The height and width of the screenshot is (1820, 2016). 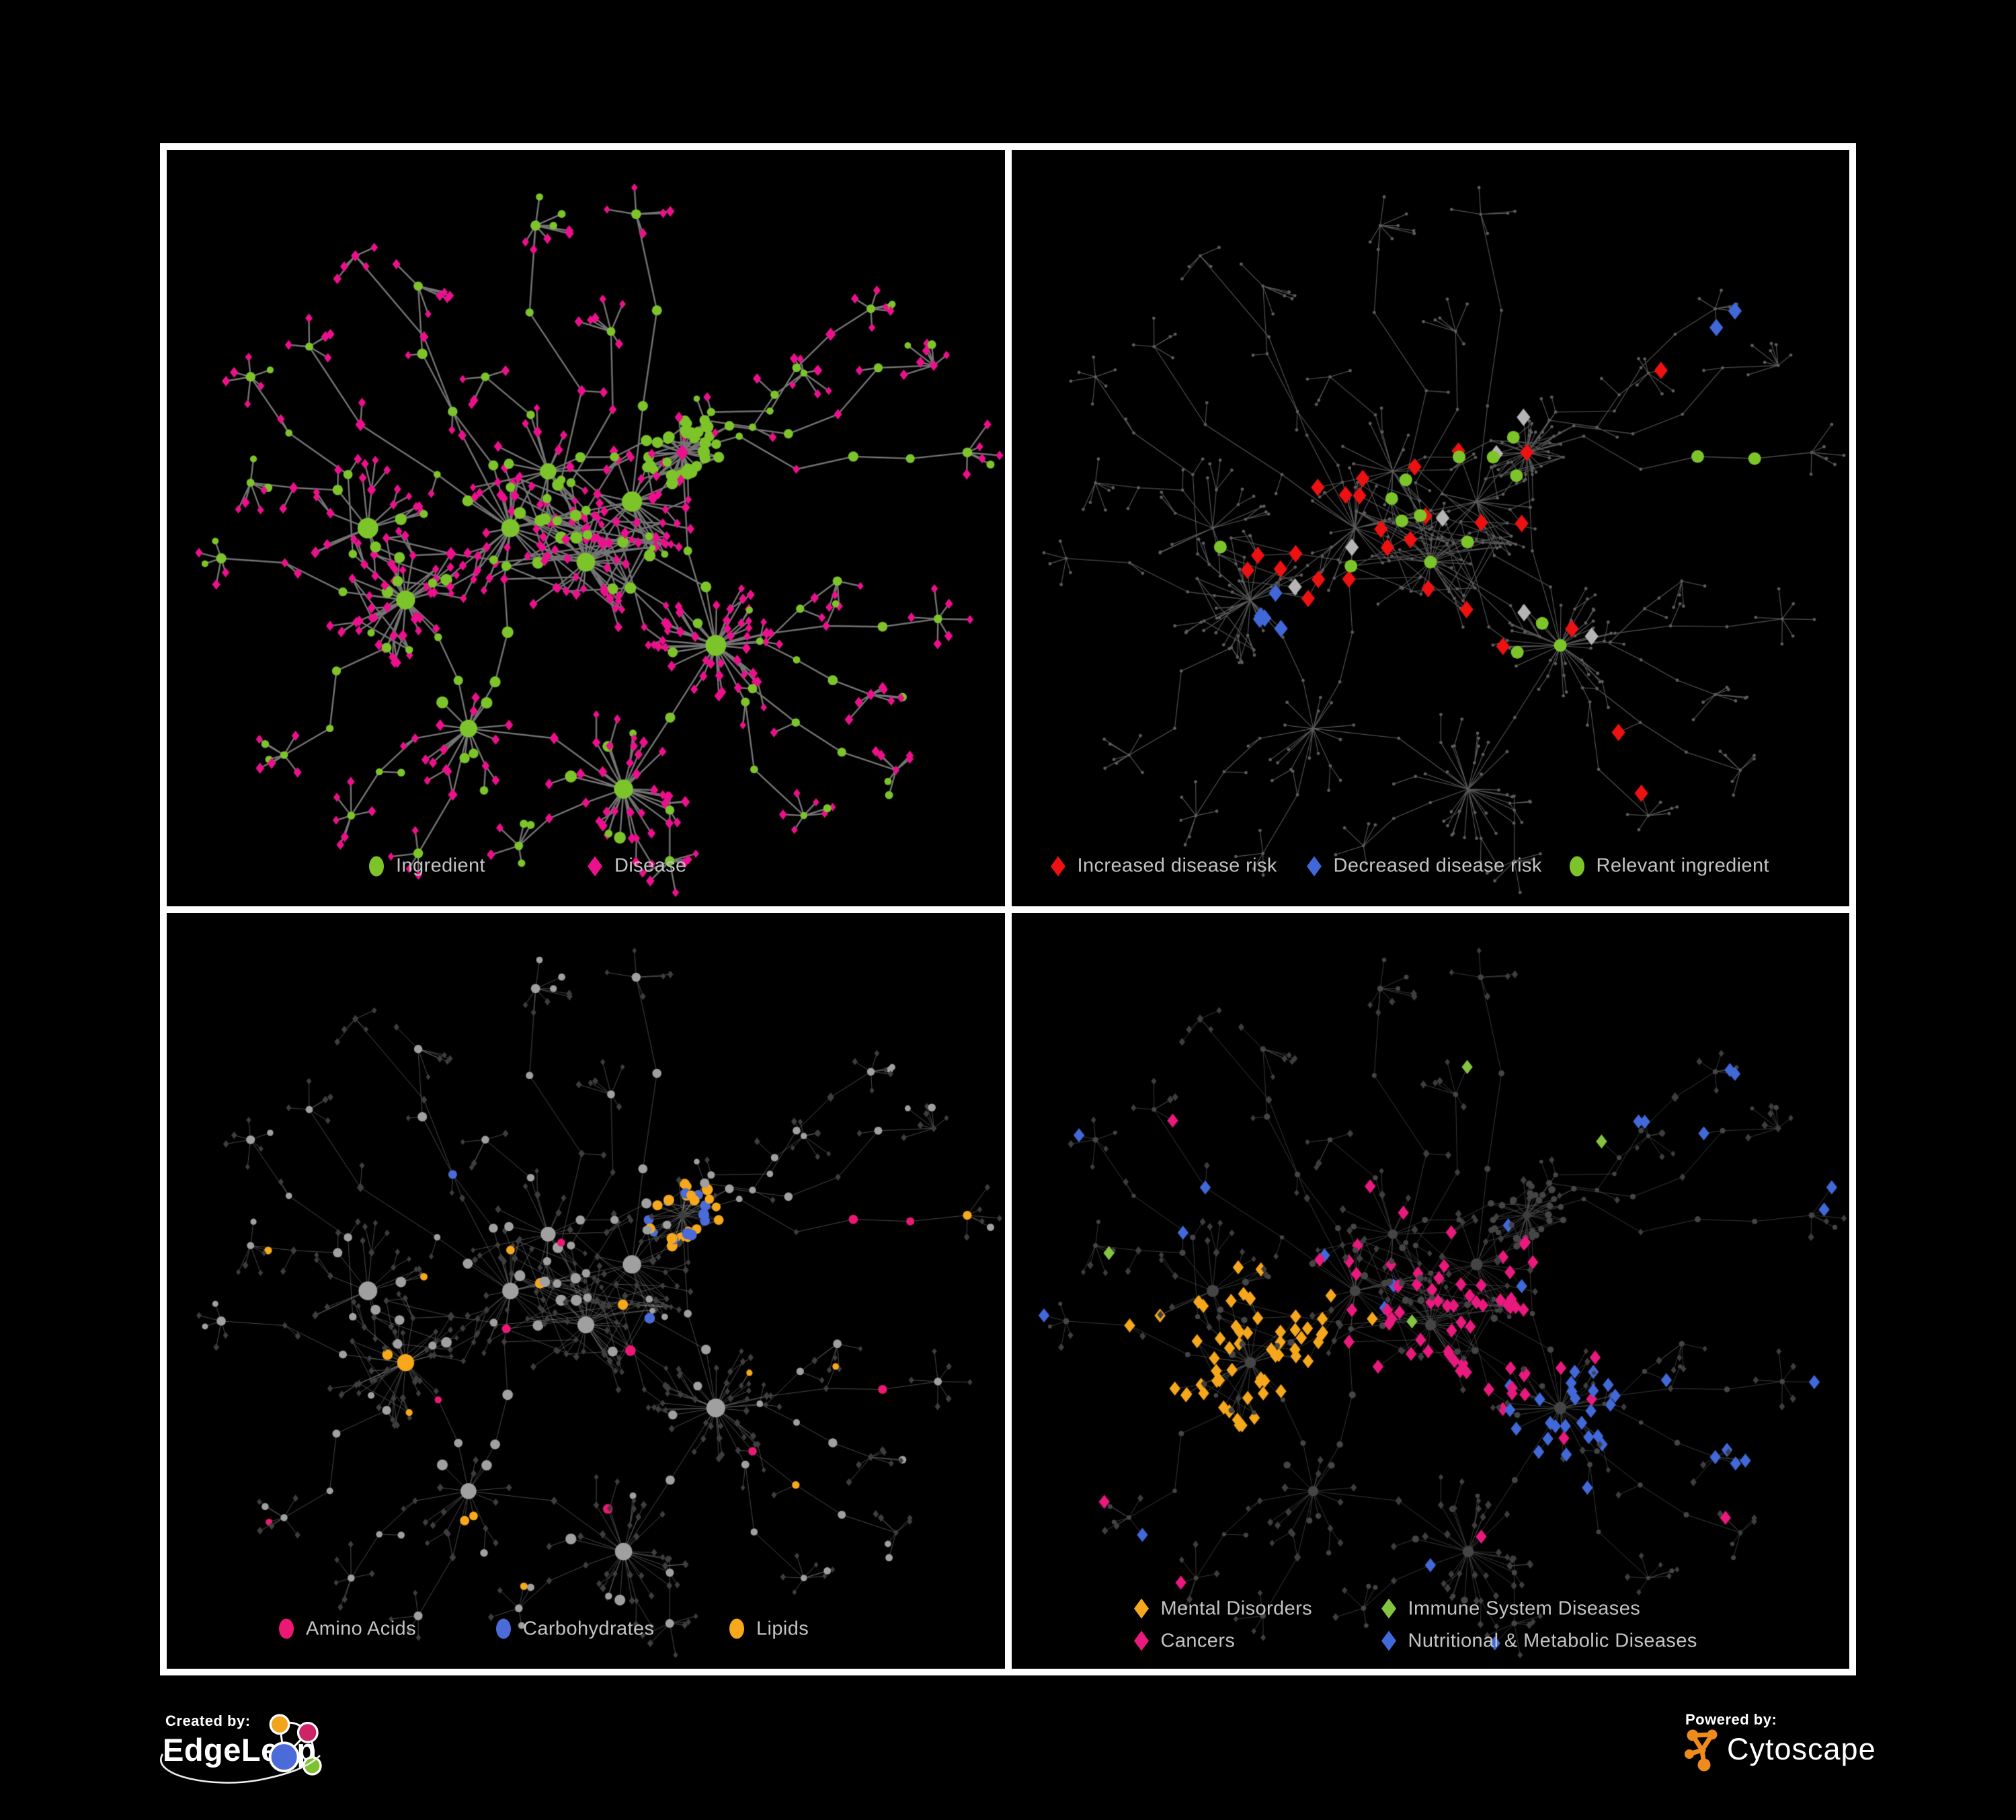 I want to click on legend-item-amino-acids: Amino Acids, so click(x=347, y=1629).